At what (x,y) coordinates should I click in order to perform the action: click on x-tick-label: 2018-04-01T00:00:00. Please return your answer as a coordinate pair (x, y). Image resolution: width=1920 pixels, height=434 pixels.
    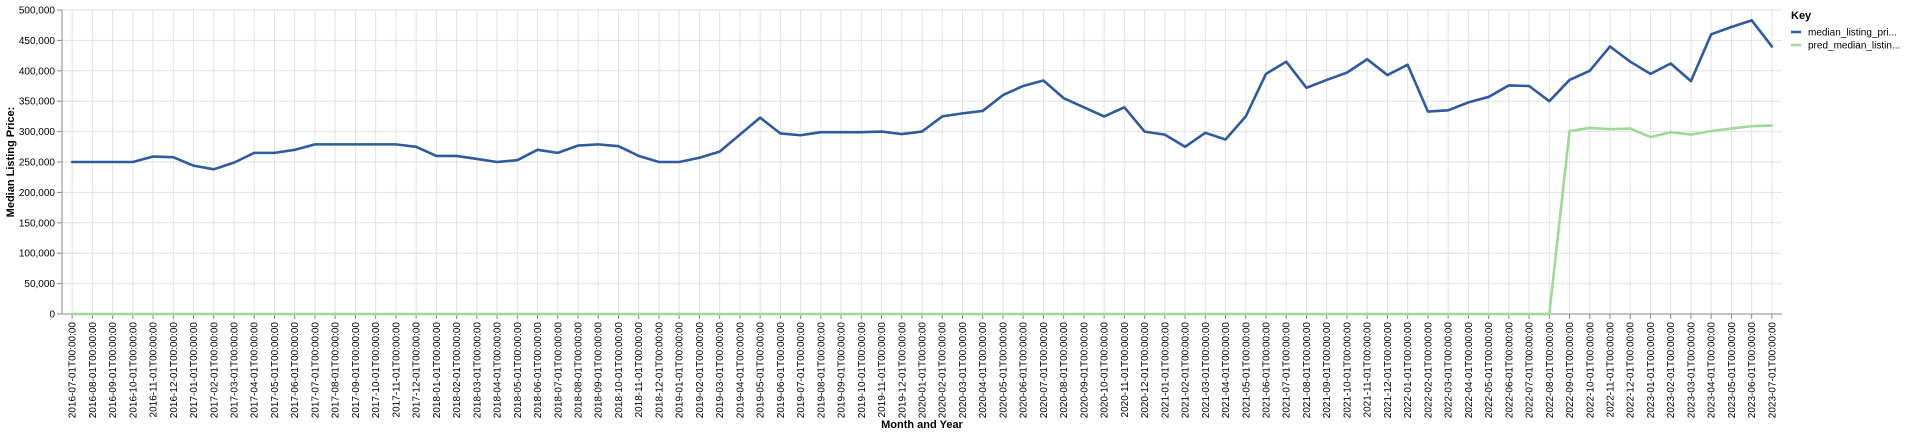
    Looking at the image, I should click on (498, 370).